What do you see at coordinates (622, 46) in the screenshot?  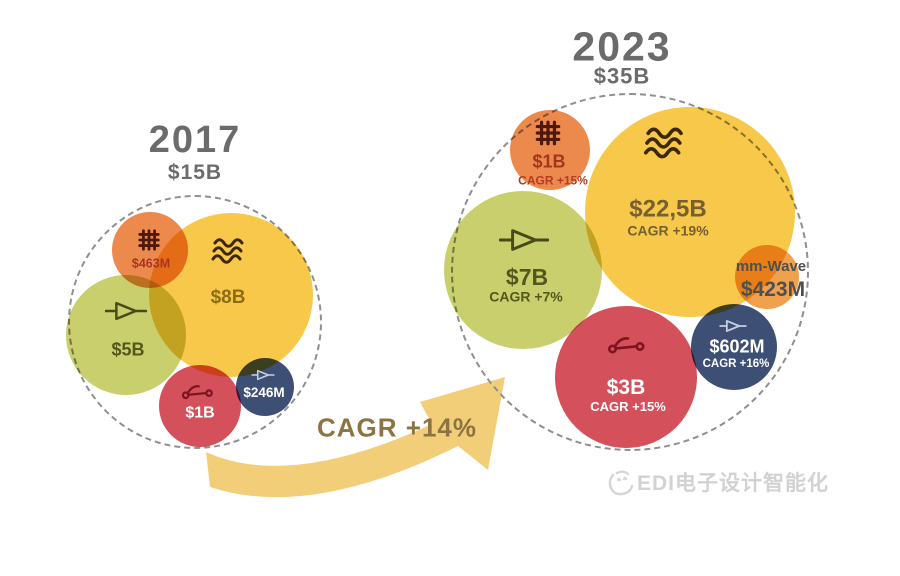 I see `year-title-2023: 2023` at bounding box center [622, 46].